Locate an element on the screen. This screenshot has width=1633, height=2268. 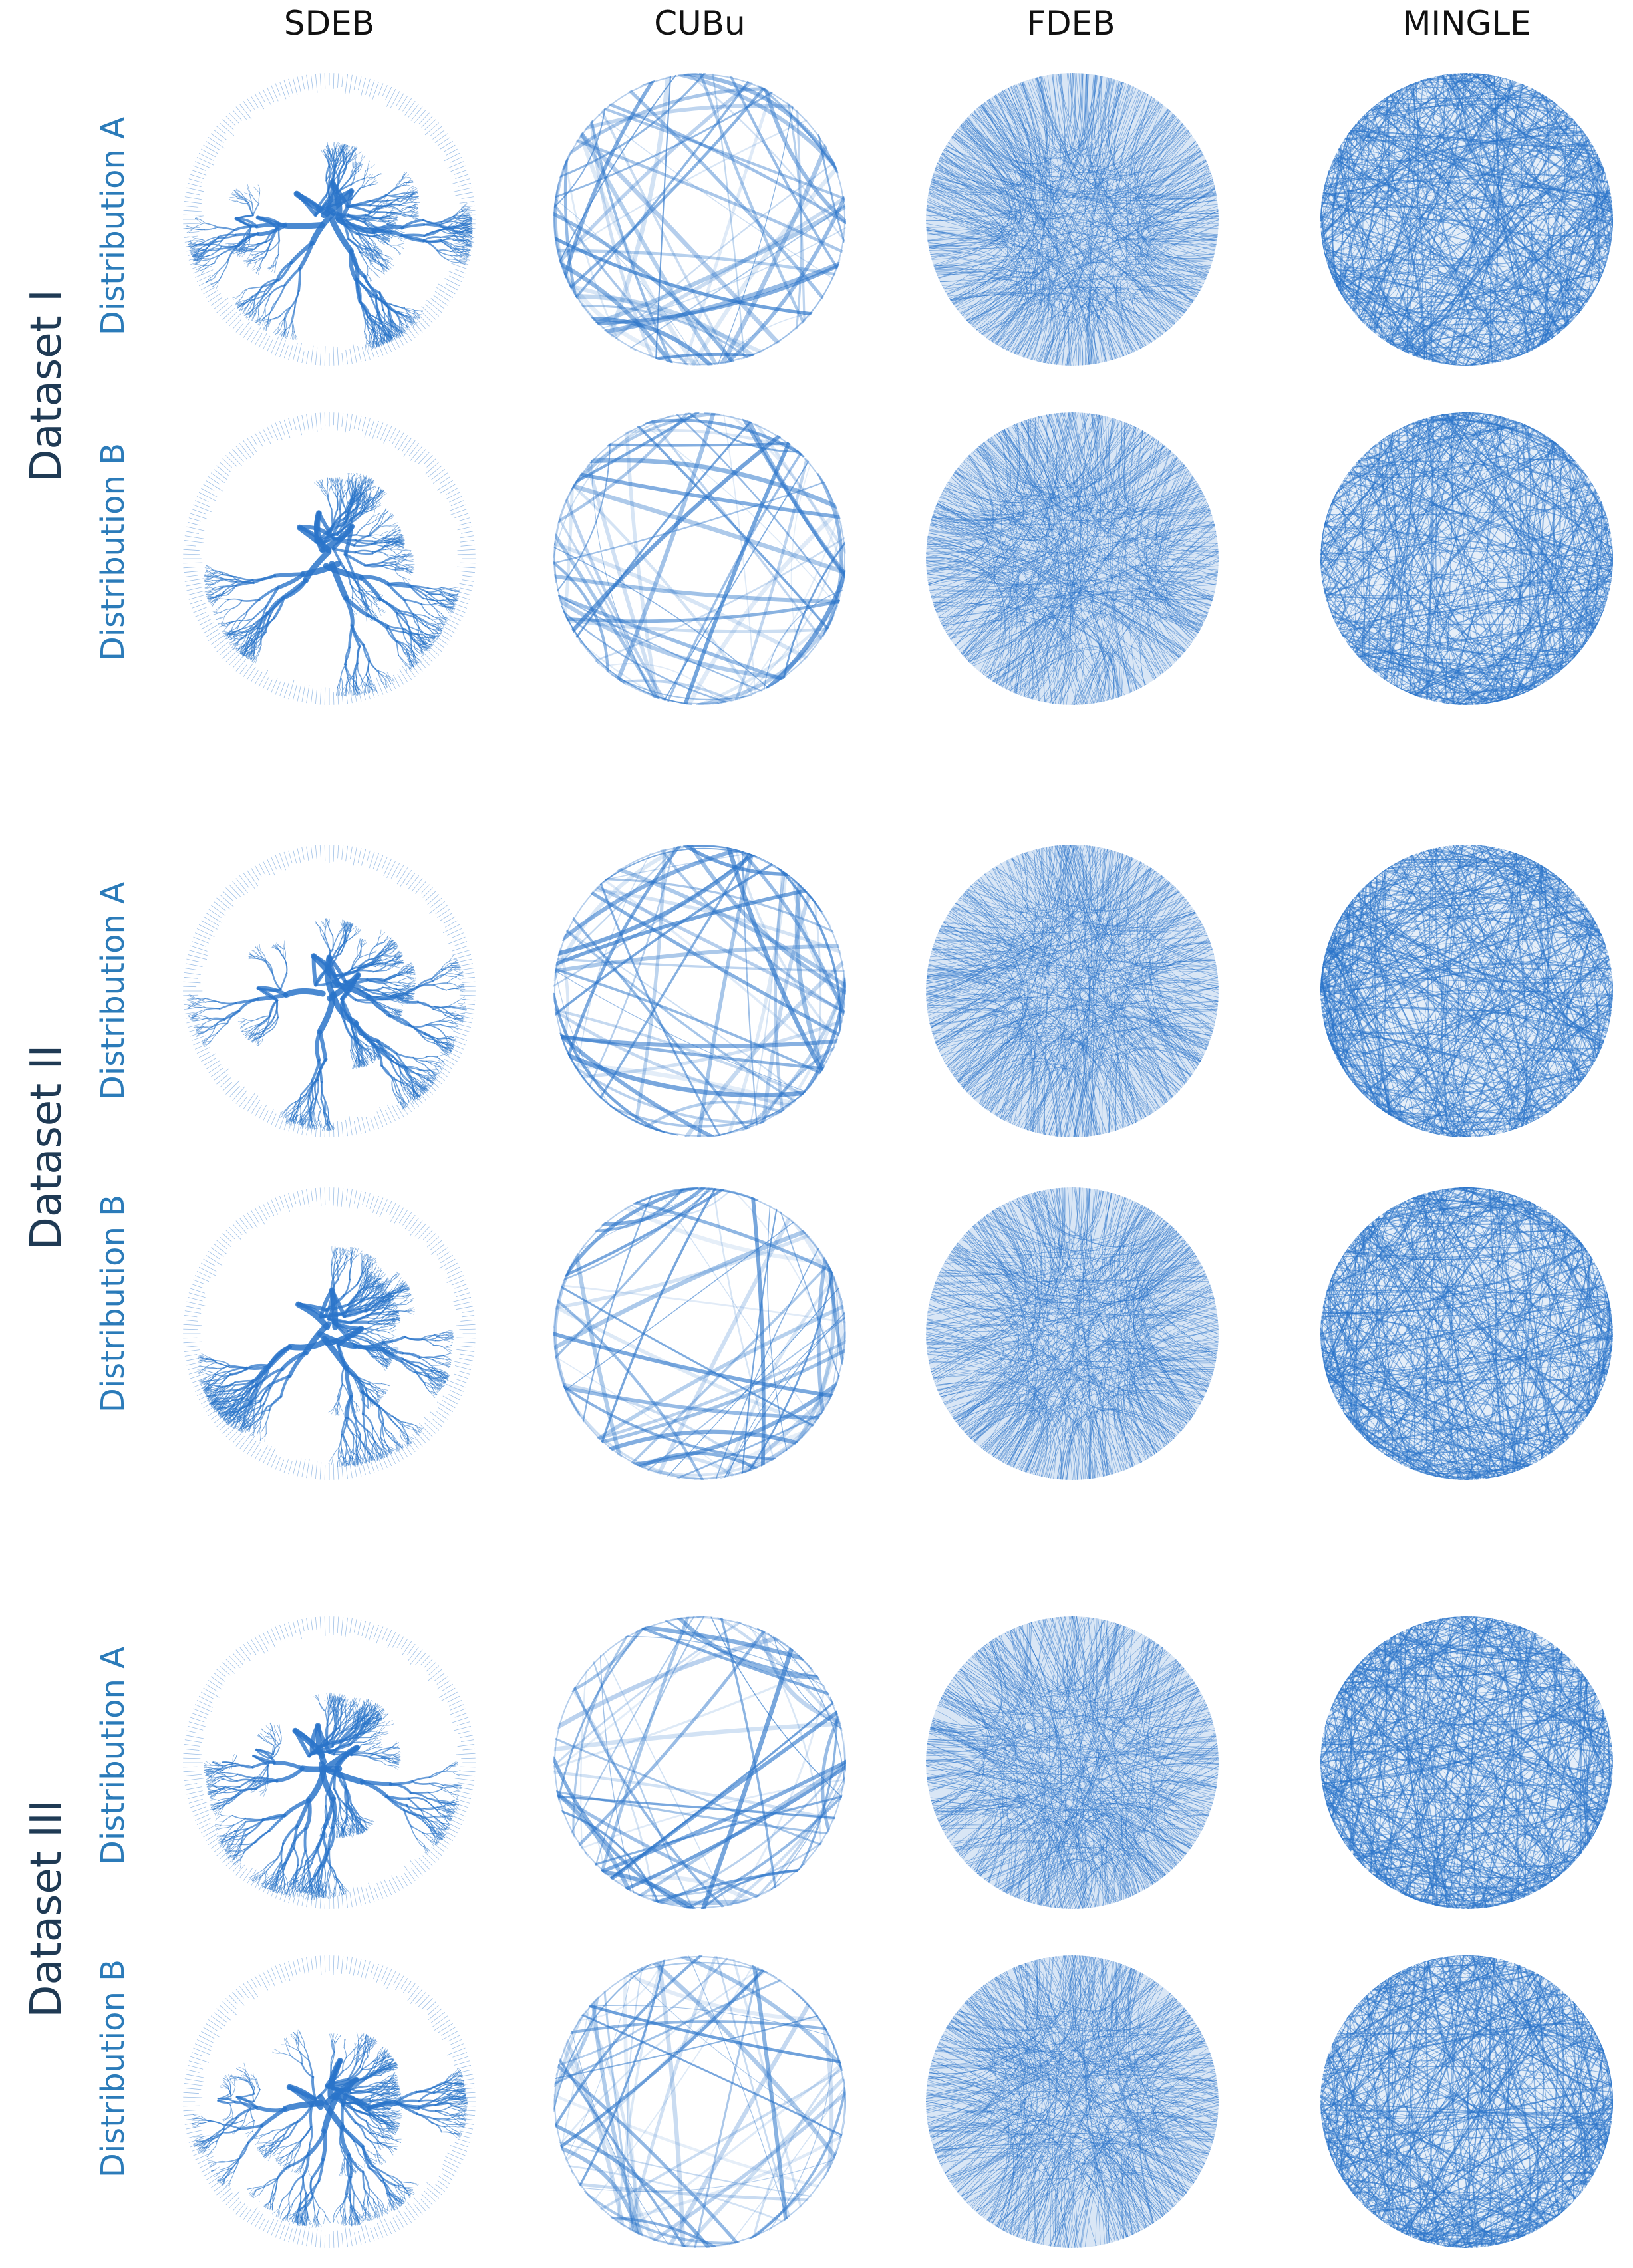
dataset-label-2: Dataset II is located at coordinates (46, 1147).